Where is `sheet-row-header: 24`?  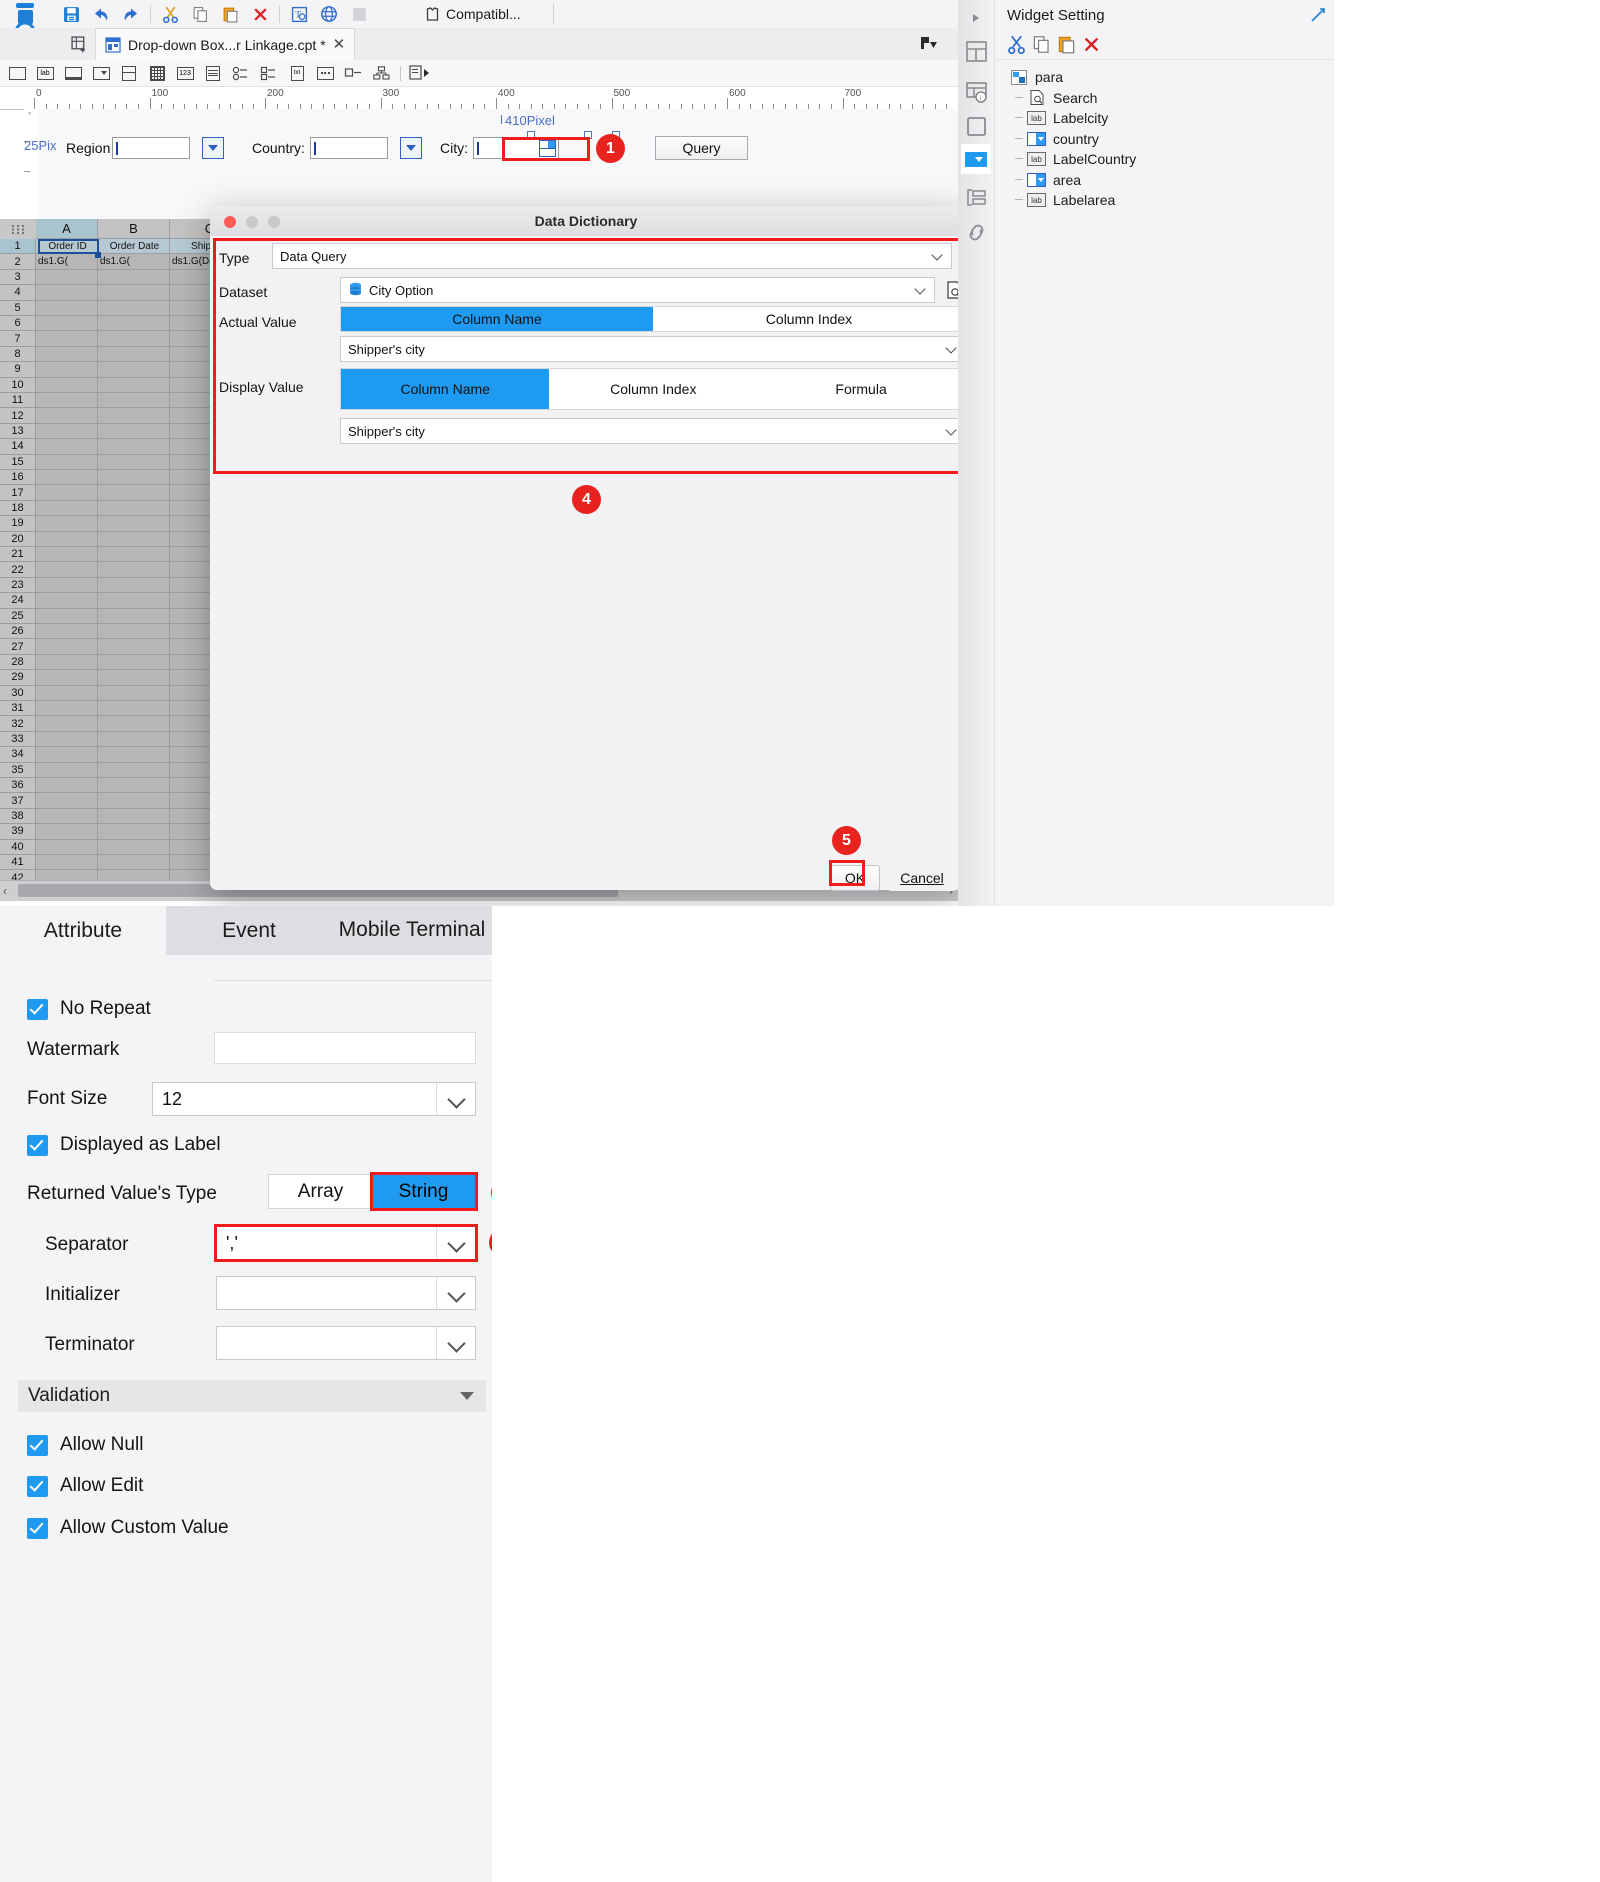 sheet-row-header: 24 is located at coordinates (18, 601).